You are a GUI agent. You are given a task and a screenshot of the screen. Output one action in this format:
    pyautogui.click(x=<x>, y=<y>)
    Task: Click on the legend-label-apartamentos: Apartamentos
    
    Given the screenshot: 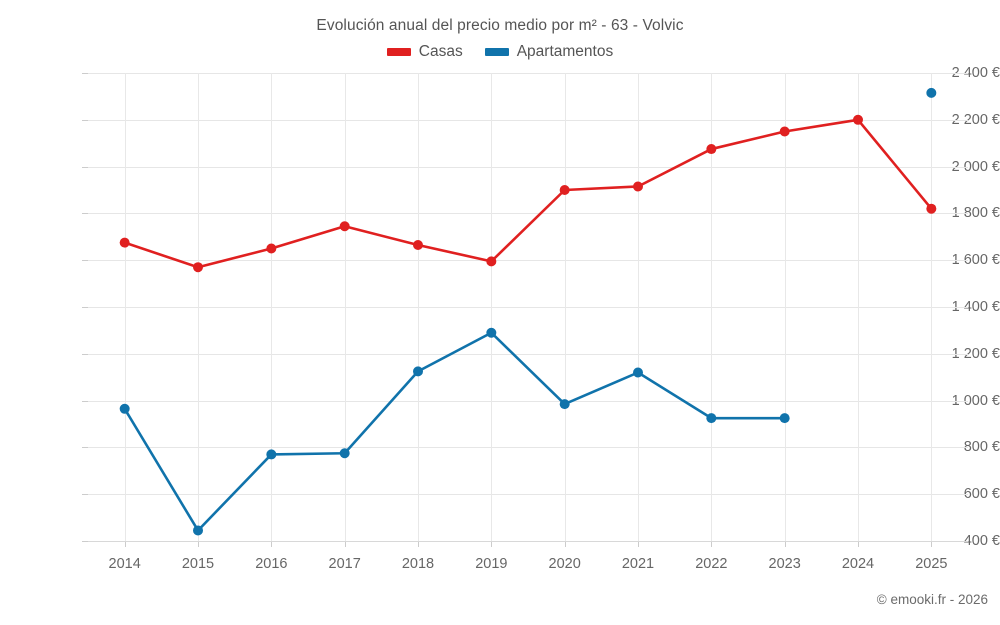 What is the action you would take?
    pyautogui.click(x=565, y=51)
    